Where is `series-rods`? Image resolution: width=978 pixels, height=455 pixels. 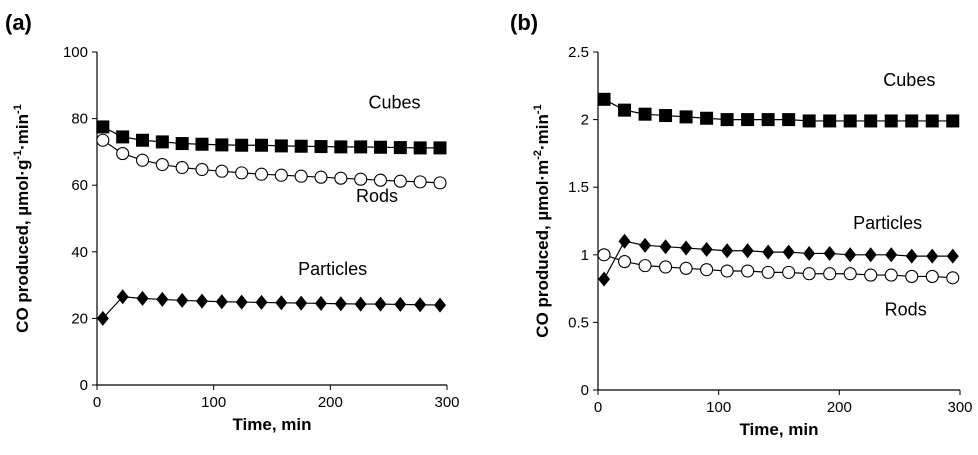 series-rods is located at coordinates (271, 161).